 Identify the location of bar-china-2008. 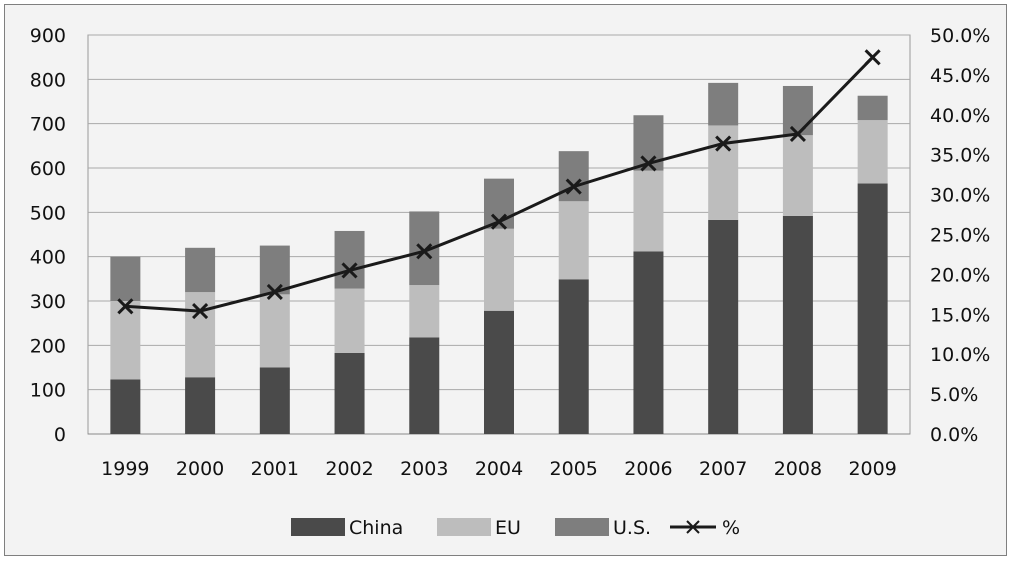
(797, 324).